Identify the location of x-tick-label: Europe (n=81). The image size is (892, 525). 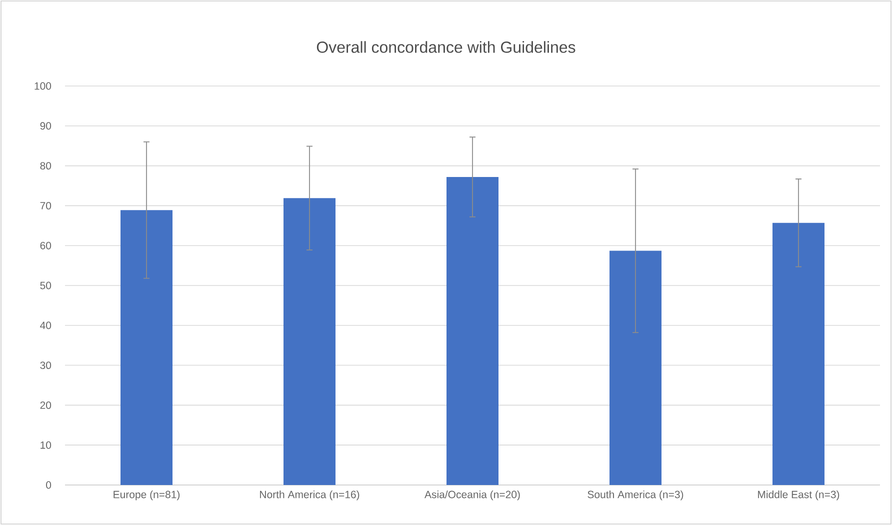
(147, 495).